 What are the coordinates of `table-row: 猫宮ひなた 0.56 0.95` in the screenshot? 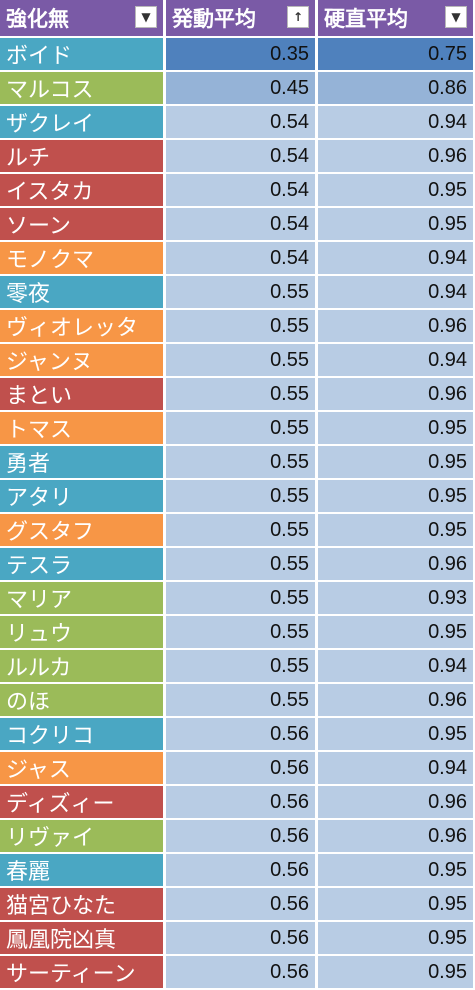 It's located at (237, 905).